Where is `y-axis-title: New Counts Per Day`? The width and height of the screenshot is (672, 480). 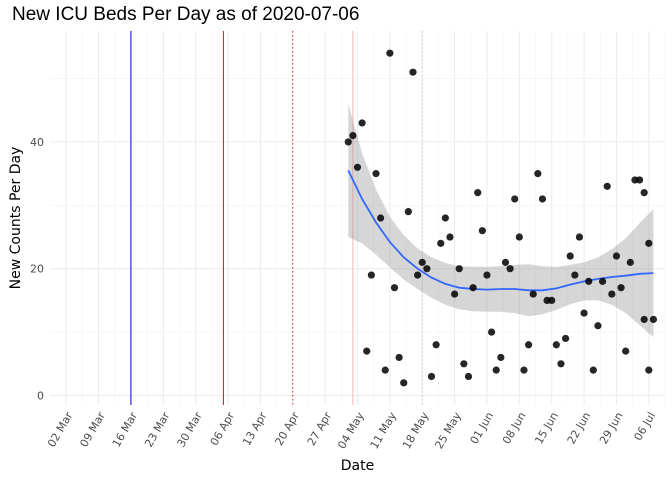
y-axis-title: New Counts Per Day is located at coordinates (16, 218).